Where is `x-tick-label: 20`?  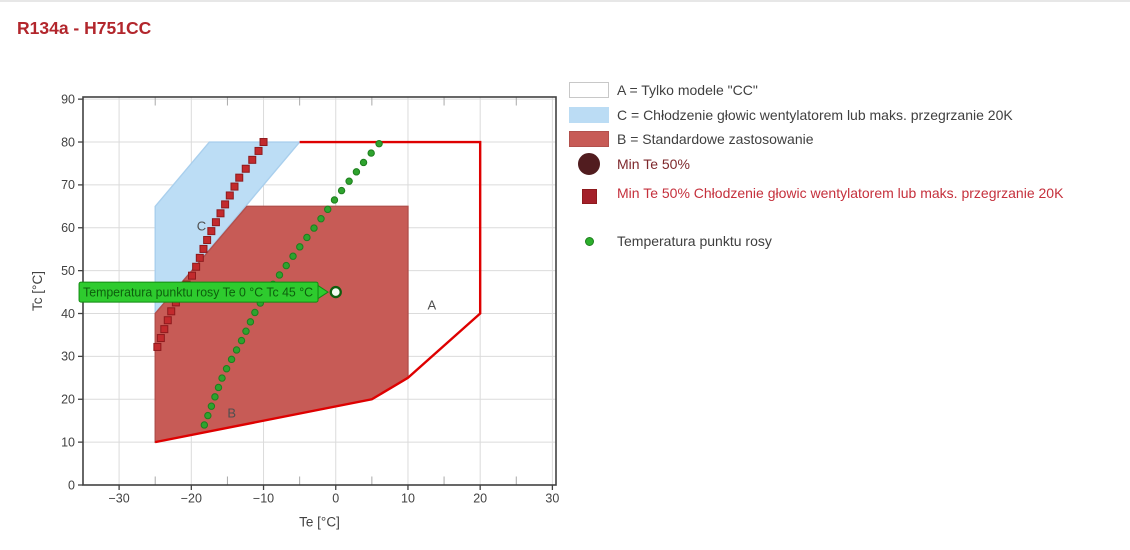
x-tick-label: 20 is located at coordinates (480, 499).